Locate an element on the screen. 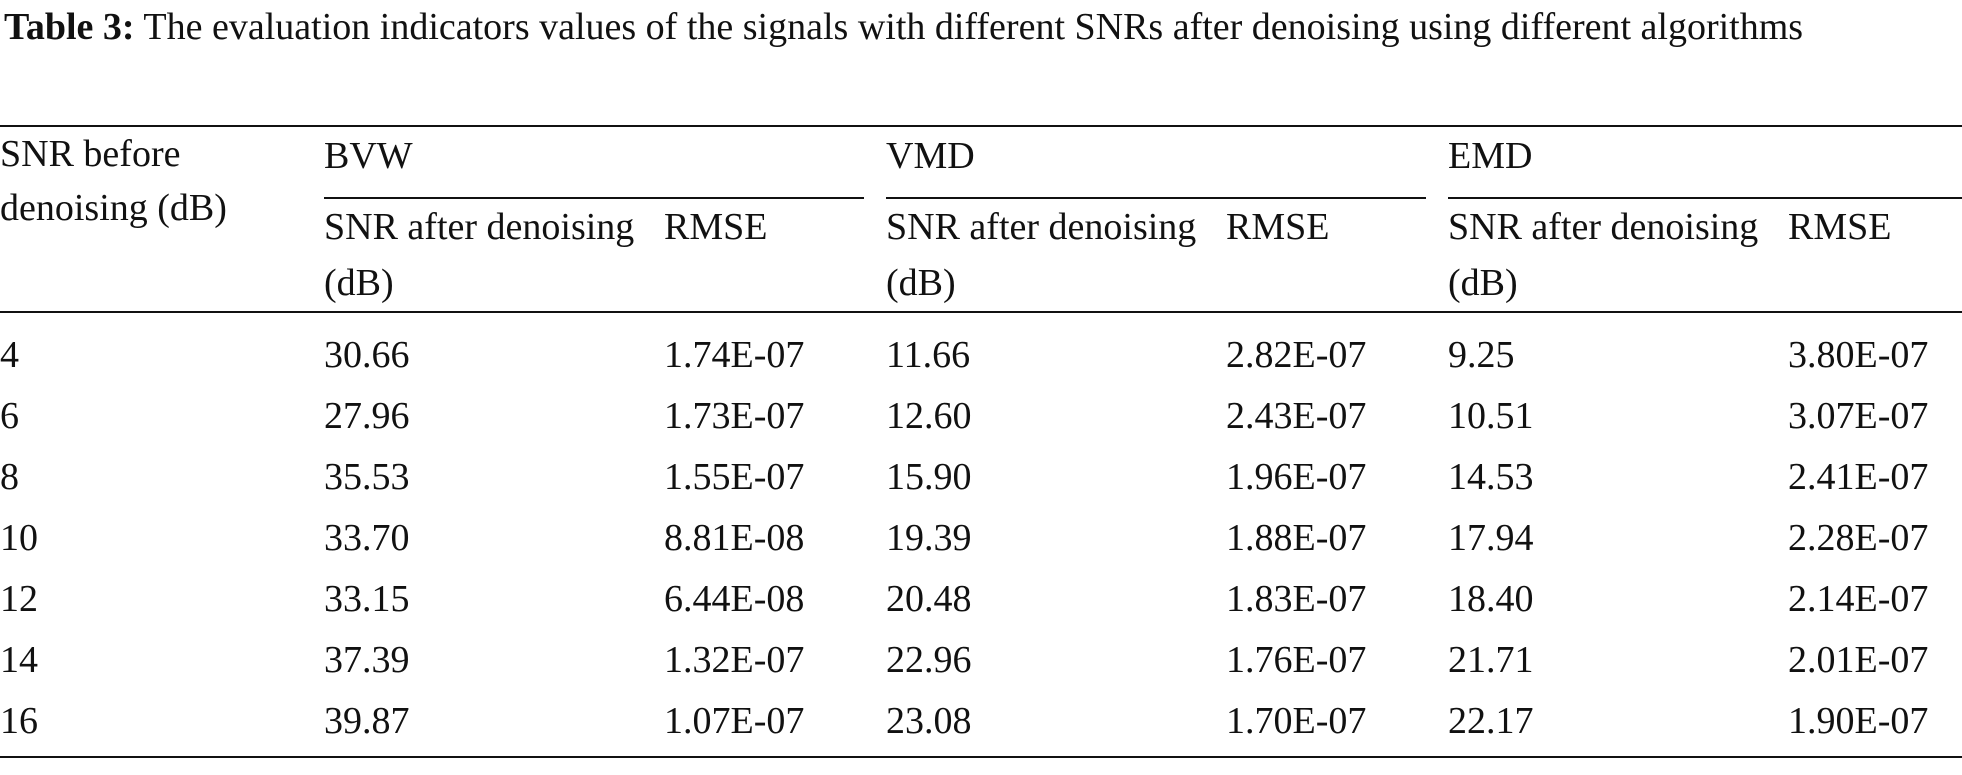 This screenshot has height=775, width=1962. cell-vmd-snr: 23.08 is located at coordinates (929, 721).